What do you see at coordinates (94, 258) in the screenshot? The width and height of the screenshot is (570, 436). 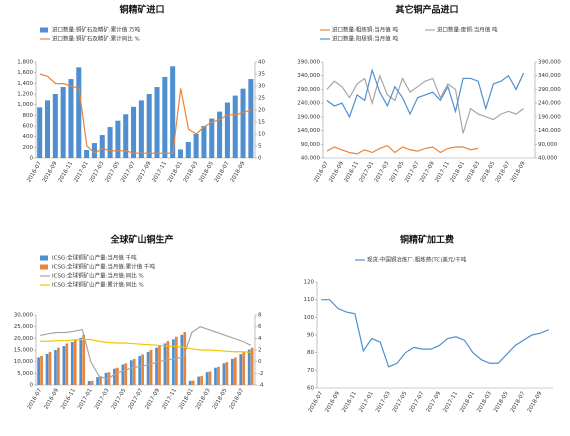 I see `legend-label: ICSG:全球铜矿山产量:当月值 千吨` at bounding box center [94, 258].